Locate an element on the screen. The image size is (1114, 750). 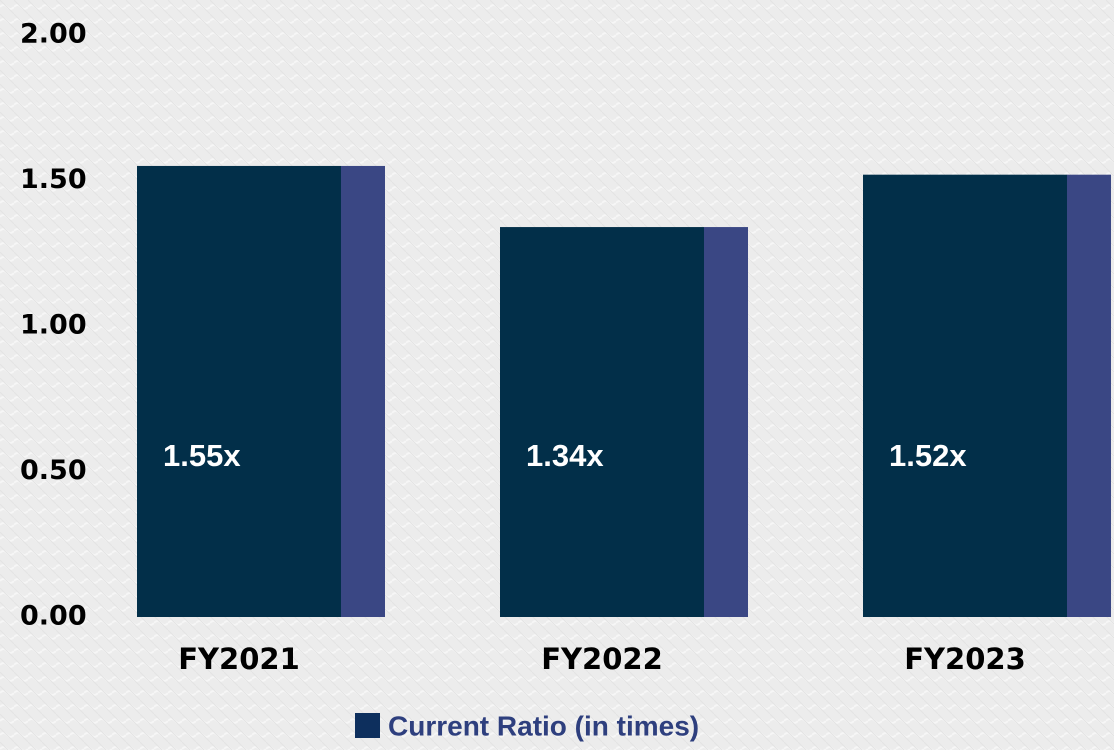
y-tick-label: 0.50 is located at coordinates (53, 470).